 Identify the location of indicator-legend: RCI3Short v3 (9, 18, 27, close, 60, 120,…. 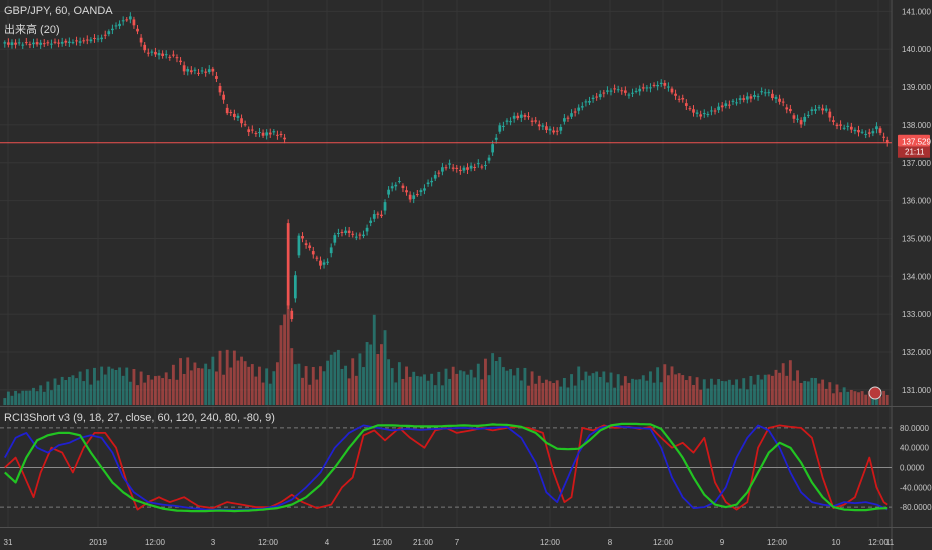
(139, 418).